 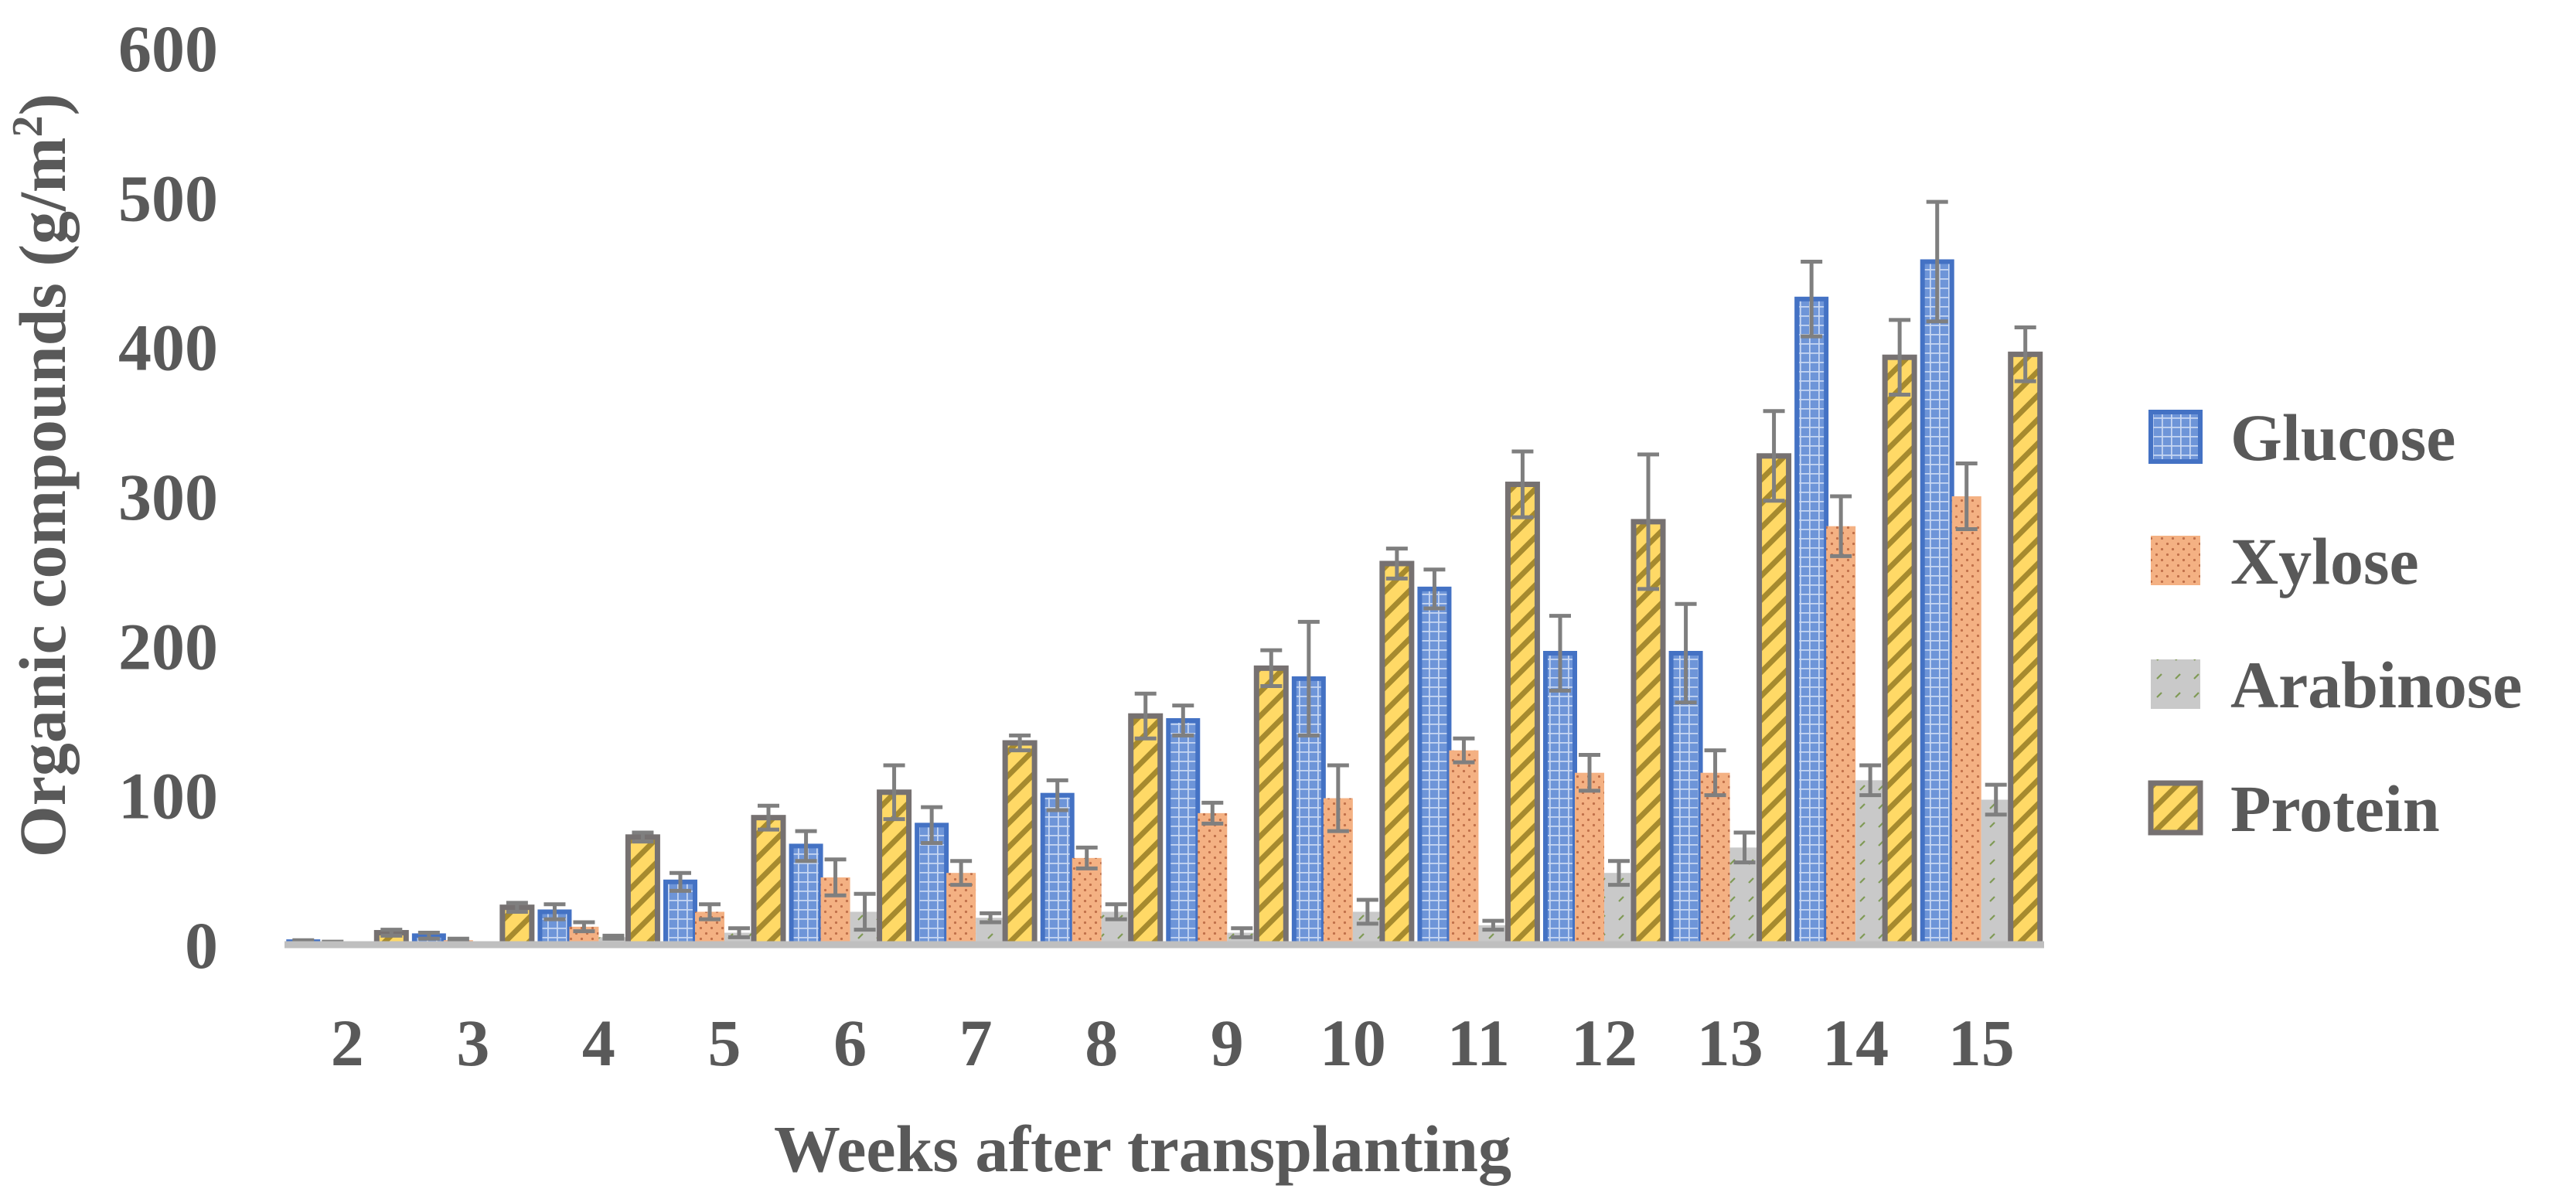 What do you see at coordinates (2324, 561) in the screenshot?
I see `legend-label-xylose: Xylose` at bounding box center [2324, 561].